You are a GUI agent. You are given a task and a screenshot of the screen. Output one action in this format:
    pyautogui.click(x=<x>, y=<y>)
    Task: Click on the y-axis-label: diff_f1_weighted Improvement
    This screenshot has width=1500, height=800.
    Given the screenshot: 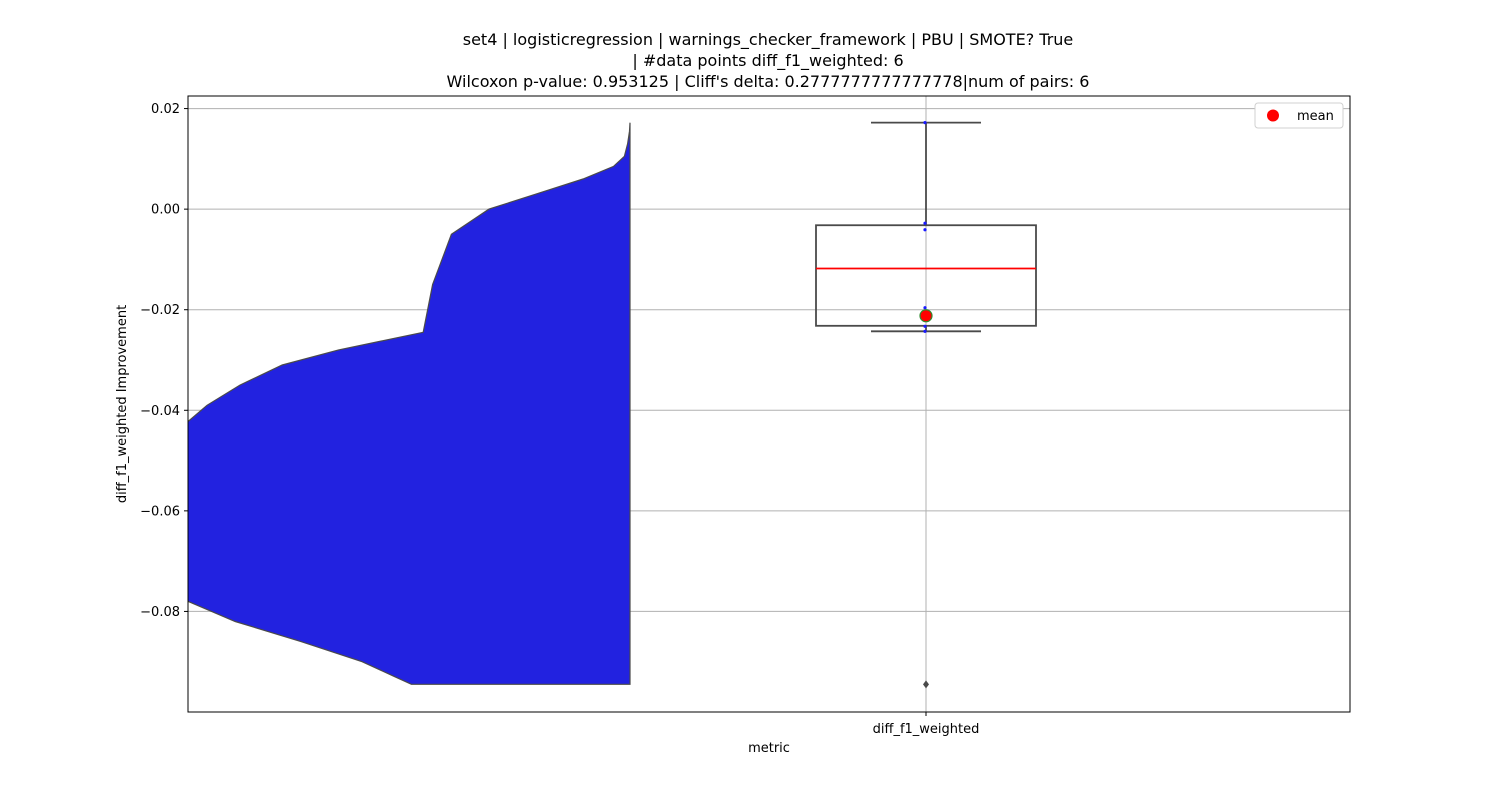 What is the action you would take?
    pyautogui.click(x=122, y=404)
    